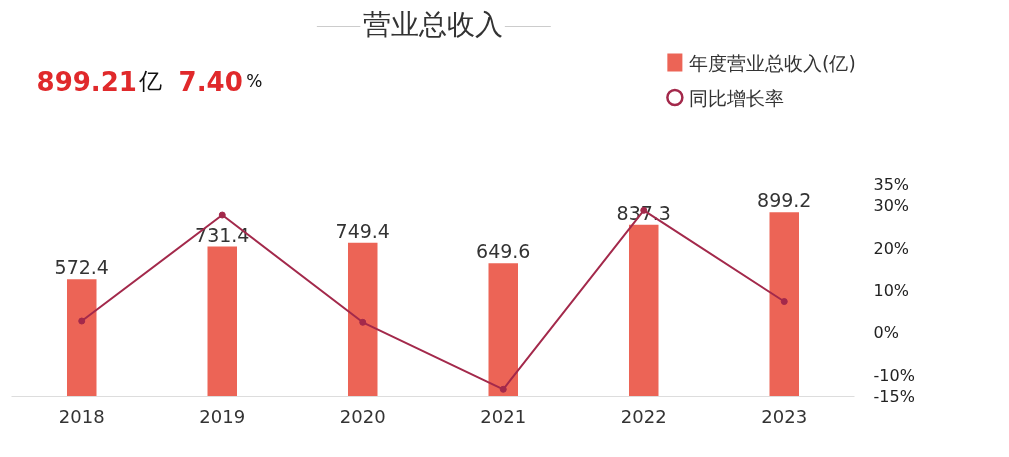  Describe the element at coordinates (222, 234) in the screenshot. I see `data-label: 731.4` at that location.